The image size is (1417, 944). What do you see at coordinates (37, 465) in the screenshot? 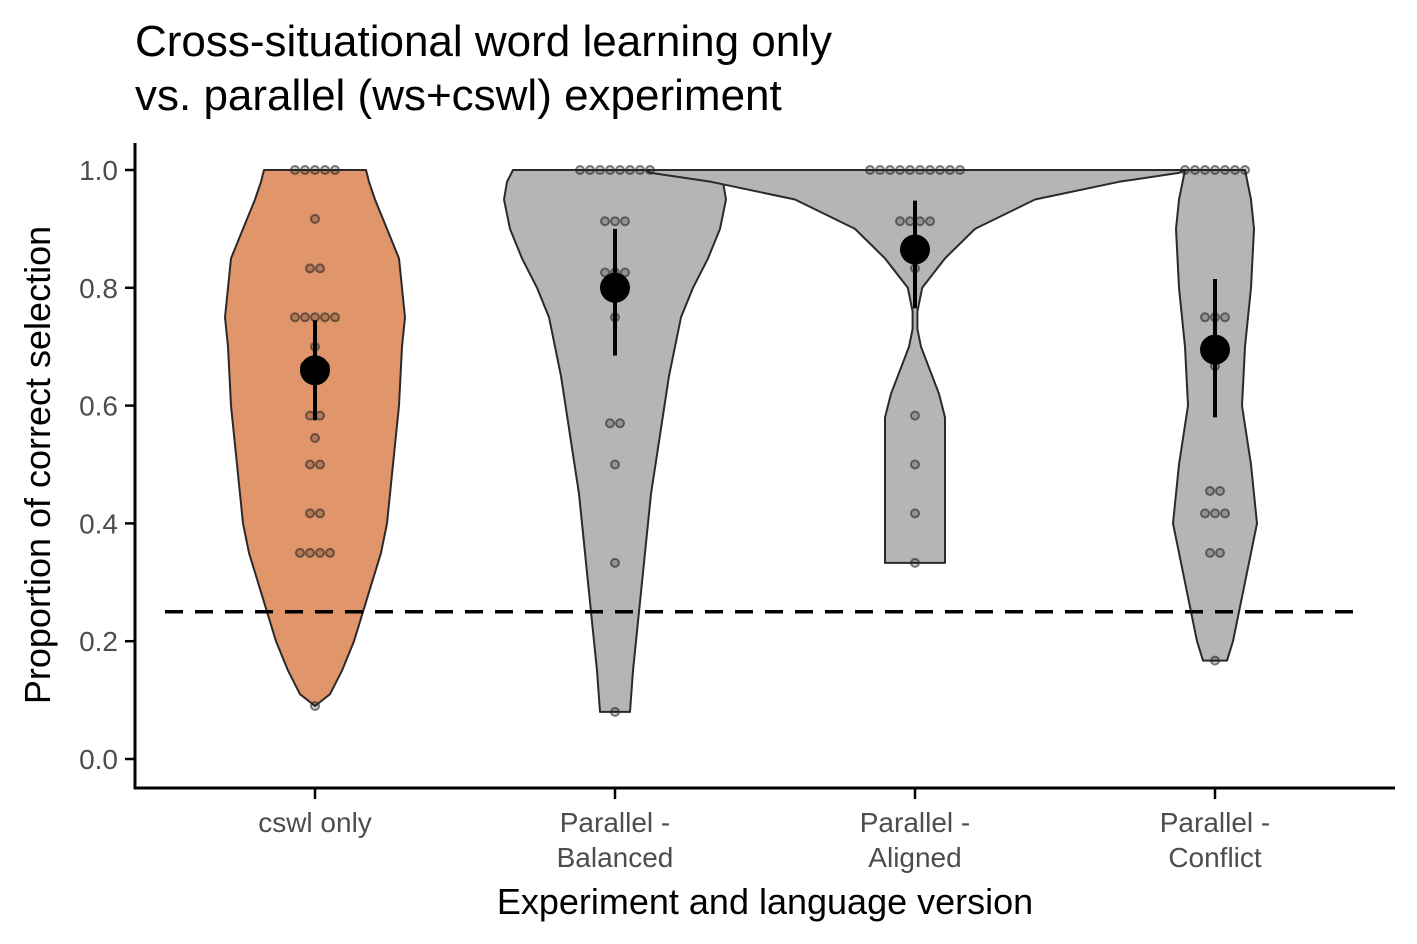
I see `y-axis-title: Proportion of correct selection` at bounding box center [37, 465].